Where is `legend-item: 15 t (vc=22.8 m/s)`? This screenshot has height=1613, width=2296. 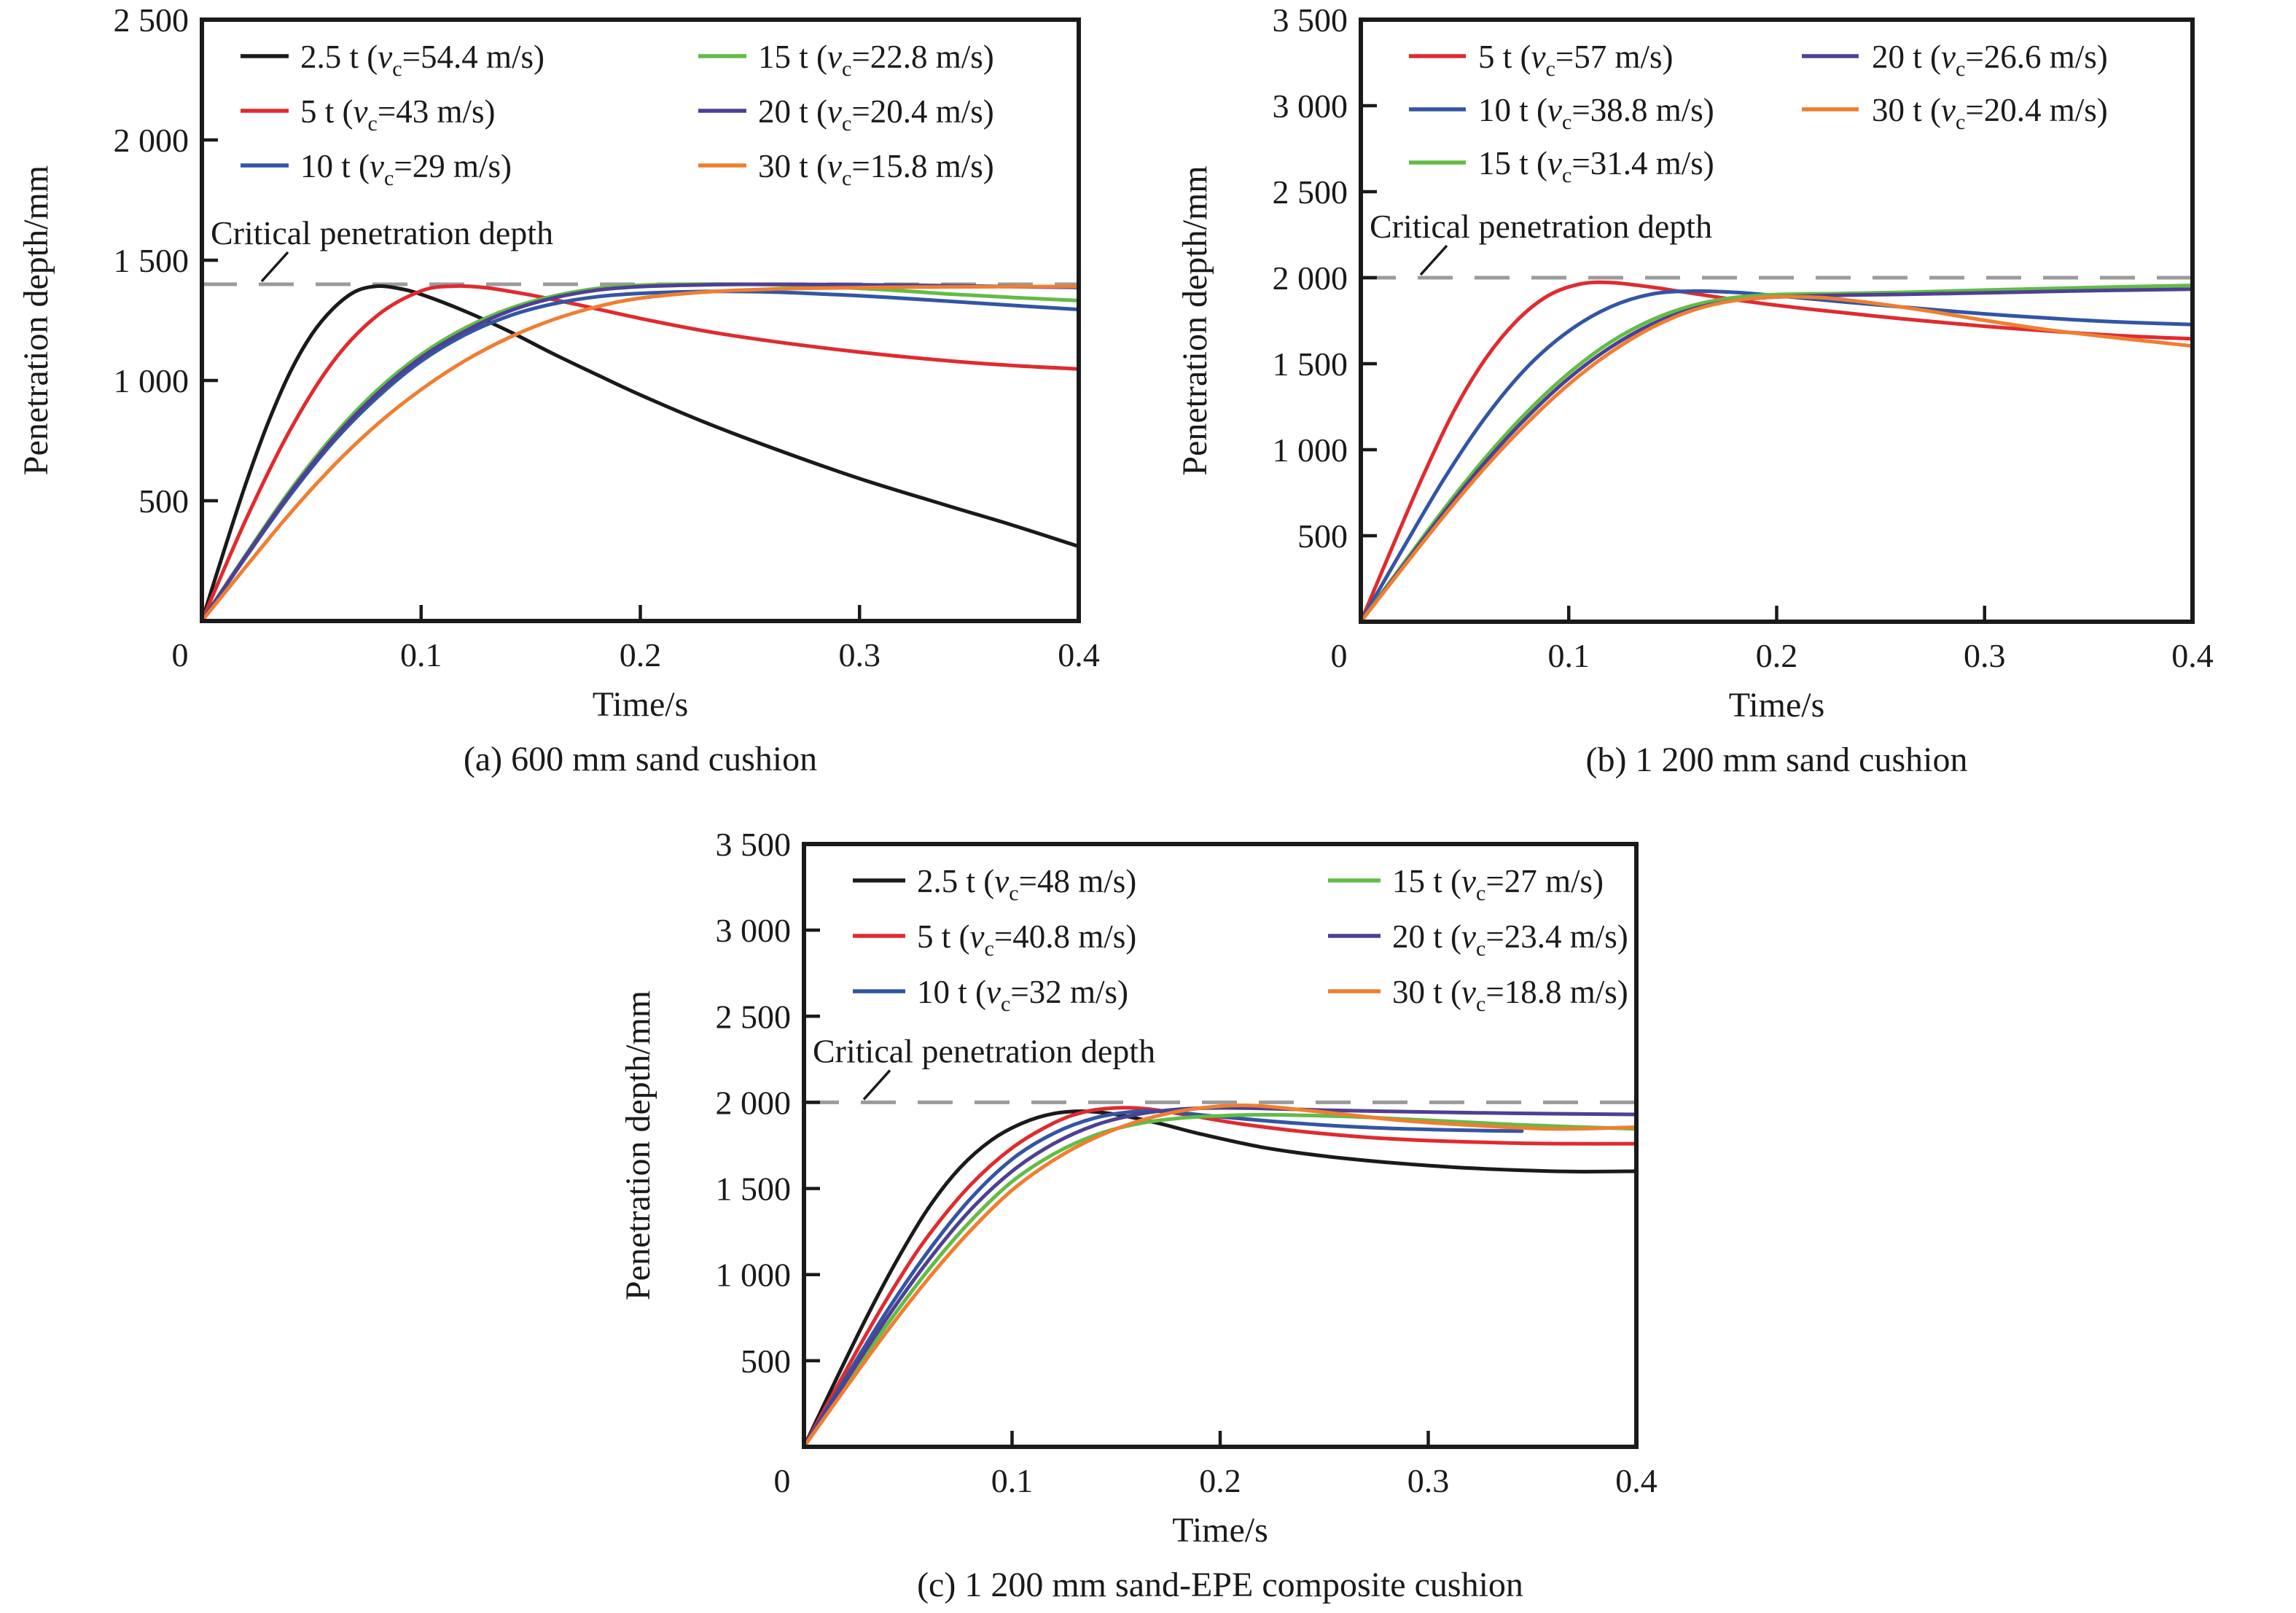 legend-item: 15 t (vc=22.8 m/s) is located at coordinates (846, 60).